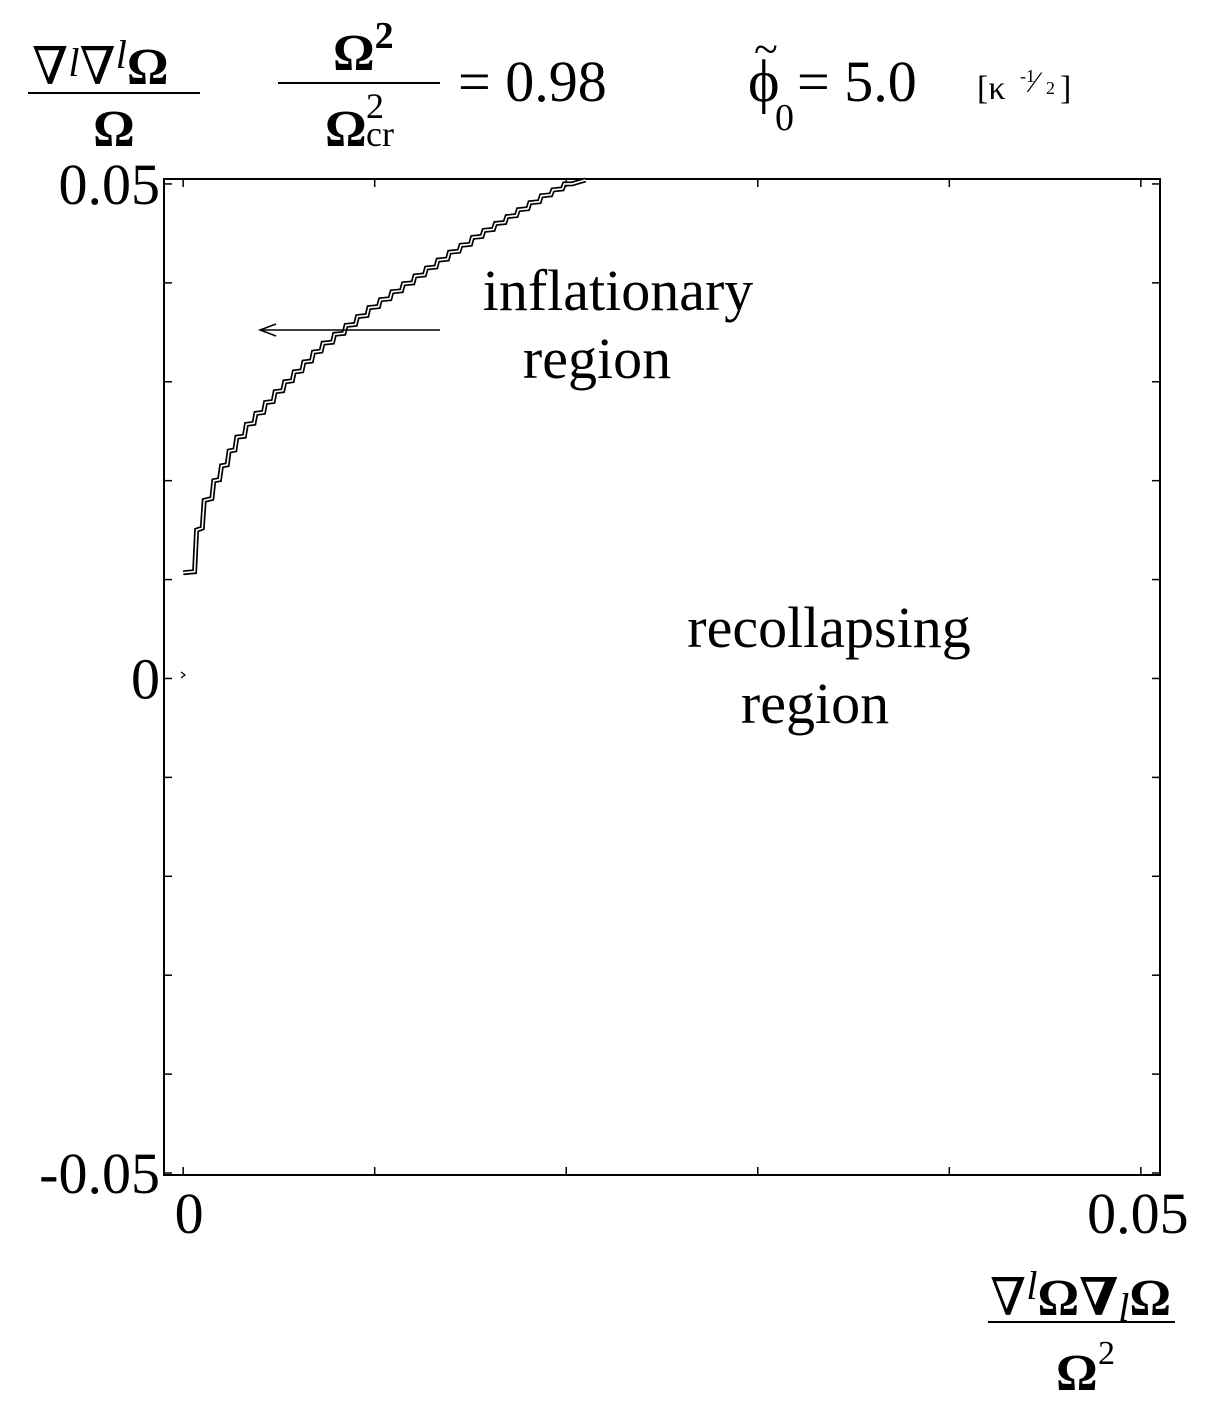 The image size is (1209, 1406). What do you see at coordinates (50, 67) in the screenshot?
I see `y-label-nabla-1: ∇` at bounding box center [50, 67].